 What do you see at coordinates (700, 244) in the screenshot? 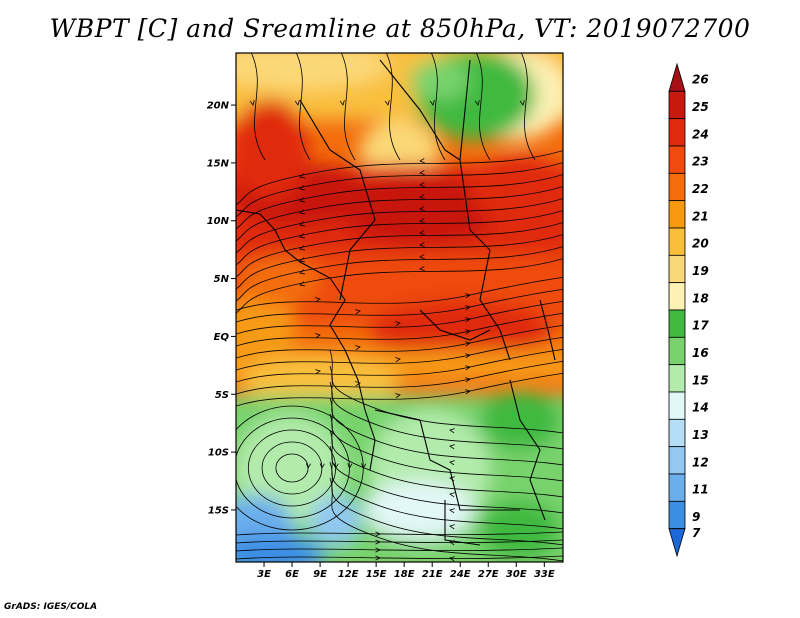
I see `colorbar-label: 20` at bounding box center [700, 244].